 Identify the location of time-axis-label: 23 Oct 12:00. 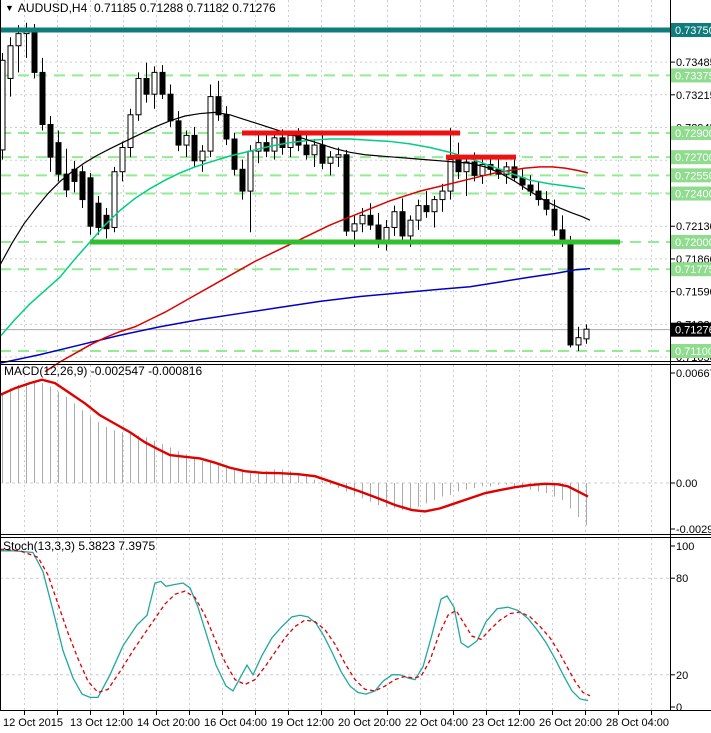
(503, 723).